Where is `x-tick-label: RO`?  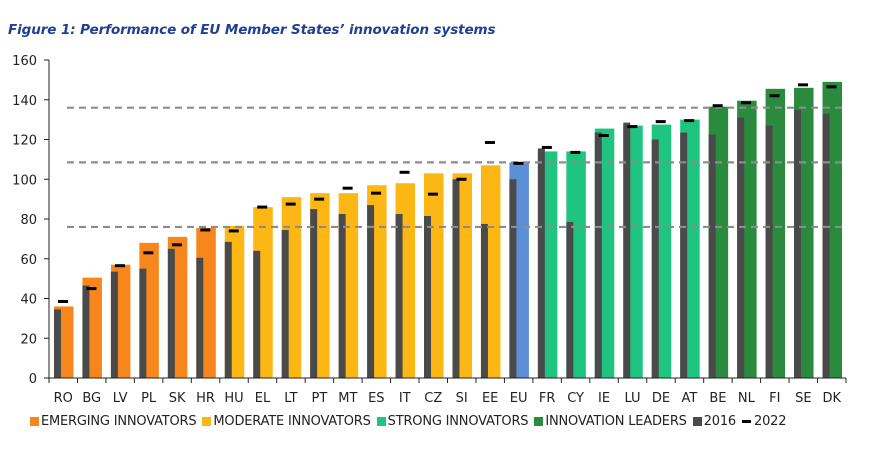
x-tick-label: RO is located at coordinates (63, 398).